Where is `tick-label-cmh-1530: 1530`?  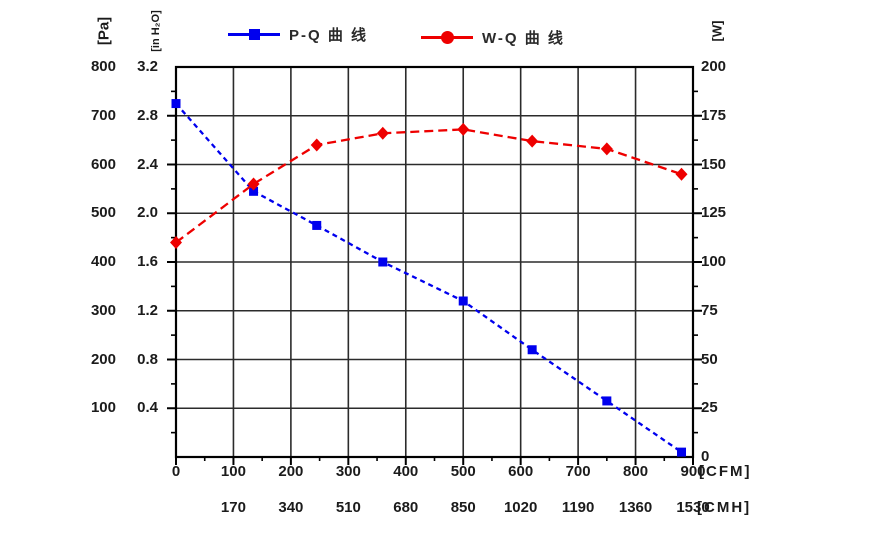 tick-label-cmh-1530: 1530 is located at coordinates (693, 507).